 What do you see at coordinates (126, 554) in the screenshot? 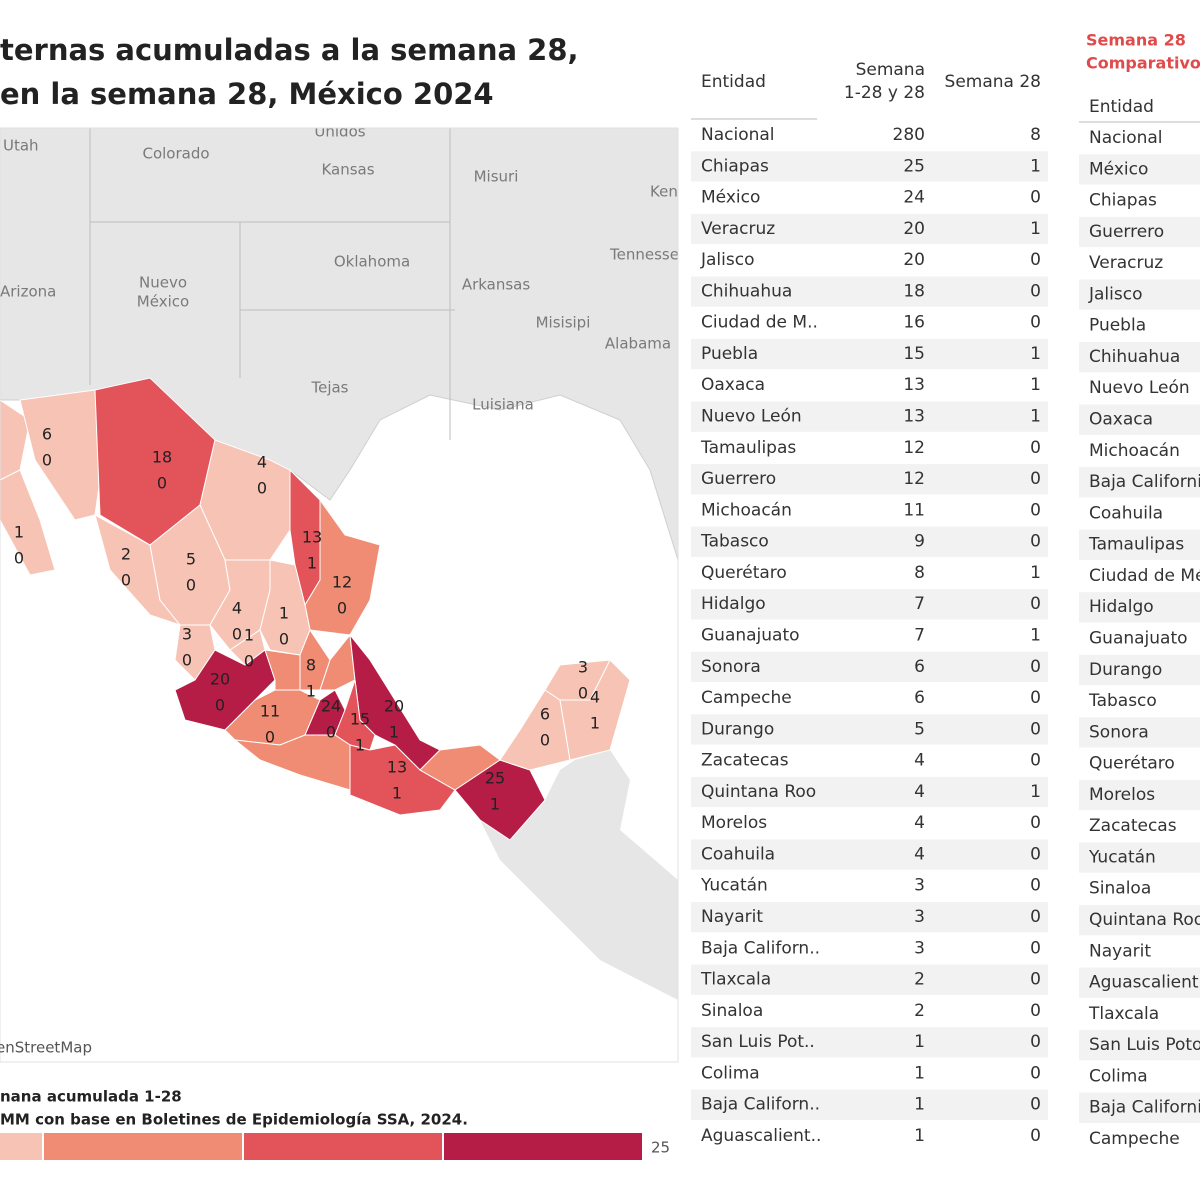
I see `state-total-label: 2` at bounding box center [126, 554].